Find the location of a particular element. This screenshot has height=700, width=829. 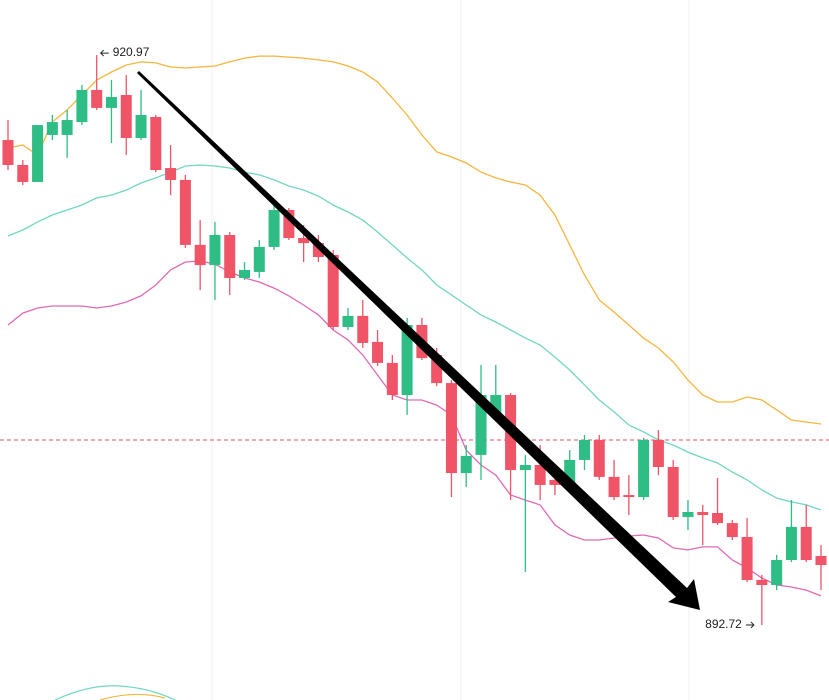

low-label: 892.72 is located at coordinates (723, 624).